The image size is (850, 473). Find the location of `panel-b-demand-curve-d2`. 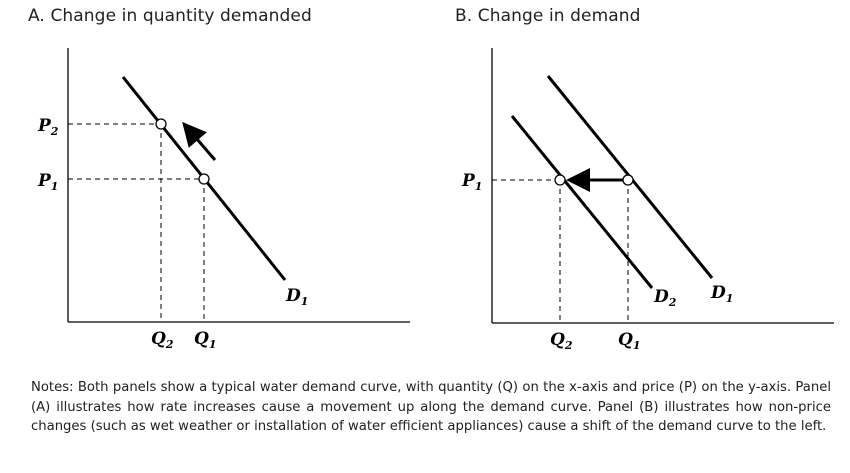

panel-b-demand-curve-d2 is located at coordinates (582, 202).